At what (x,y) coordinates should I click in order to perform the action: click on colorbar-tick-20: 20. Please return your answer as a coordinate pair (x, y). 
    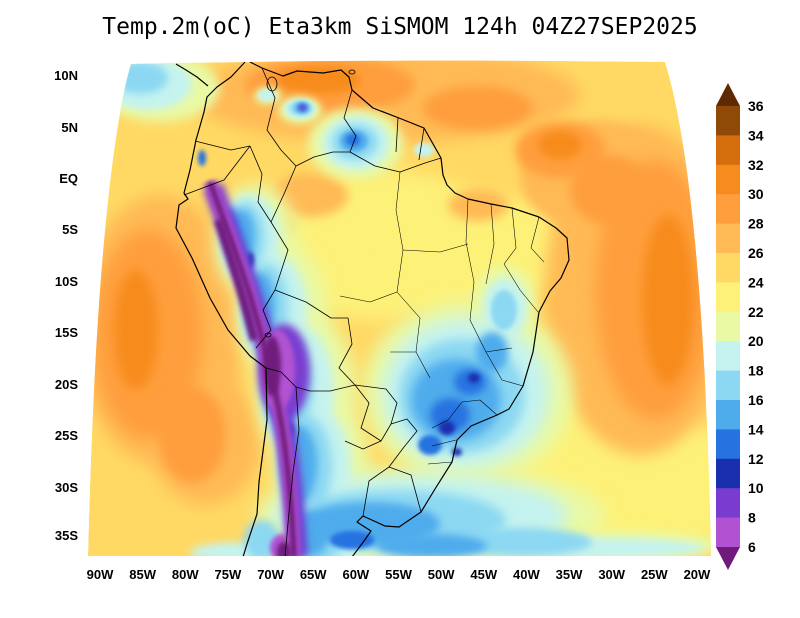
    Looking at the image, I should click on (756, 341).